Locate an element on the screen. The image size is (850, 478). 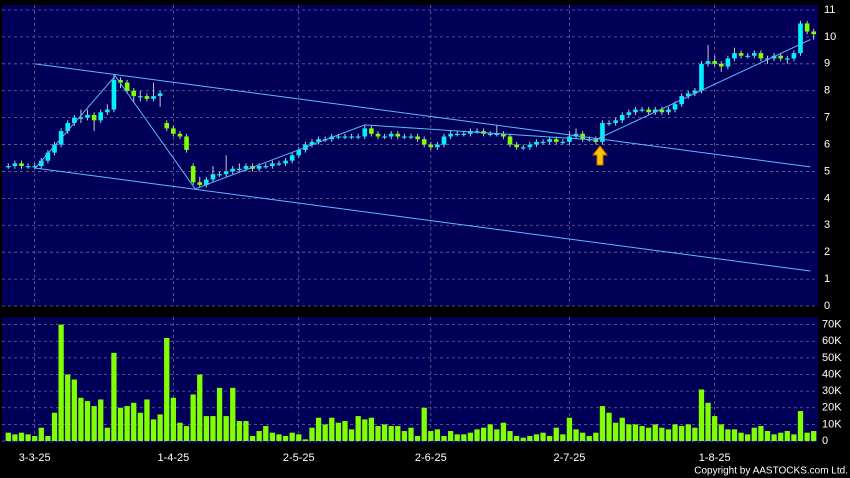
volume-tick-label: 30K is located at coordinates (832, 391).